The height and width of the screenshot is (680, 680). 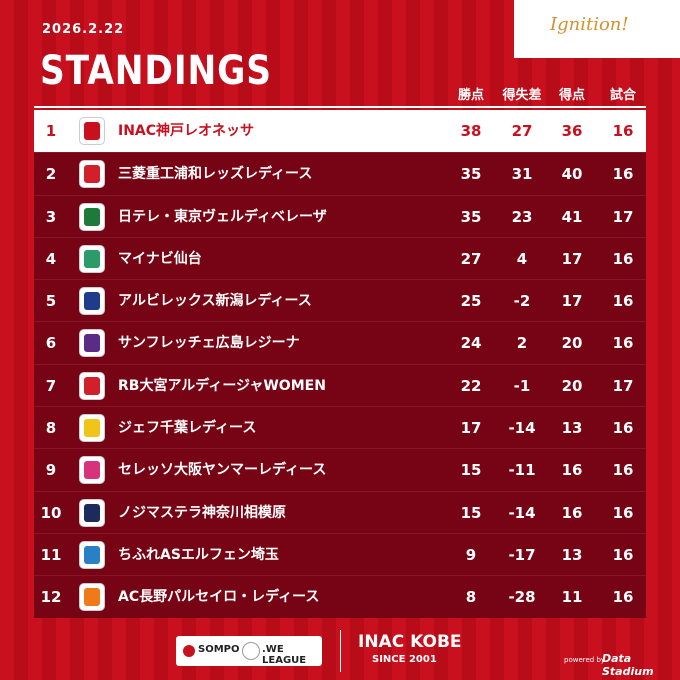 I want to click on team-name: AC長野パルセイロ・レディース, so click(x=219, y=597).